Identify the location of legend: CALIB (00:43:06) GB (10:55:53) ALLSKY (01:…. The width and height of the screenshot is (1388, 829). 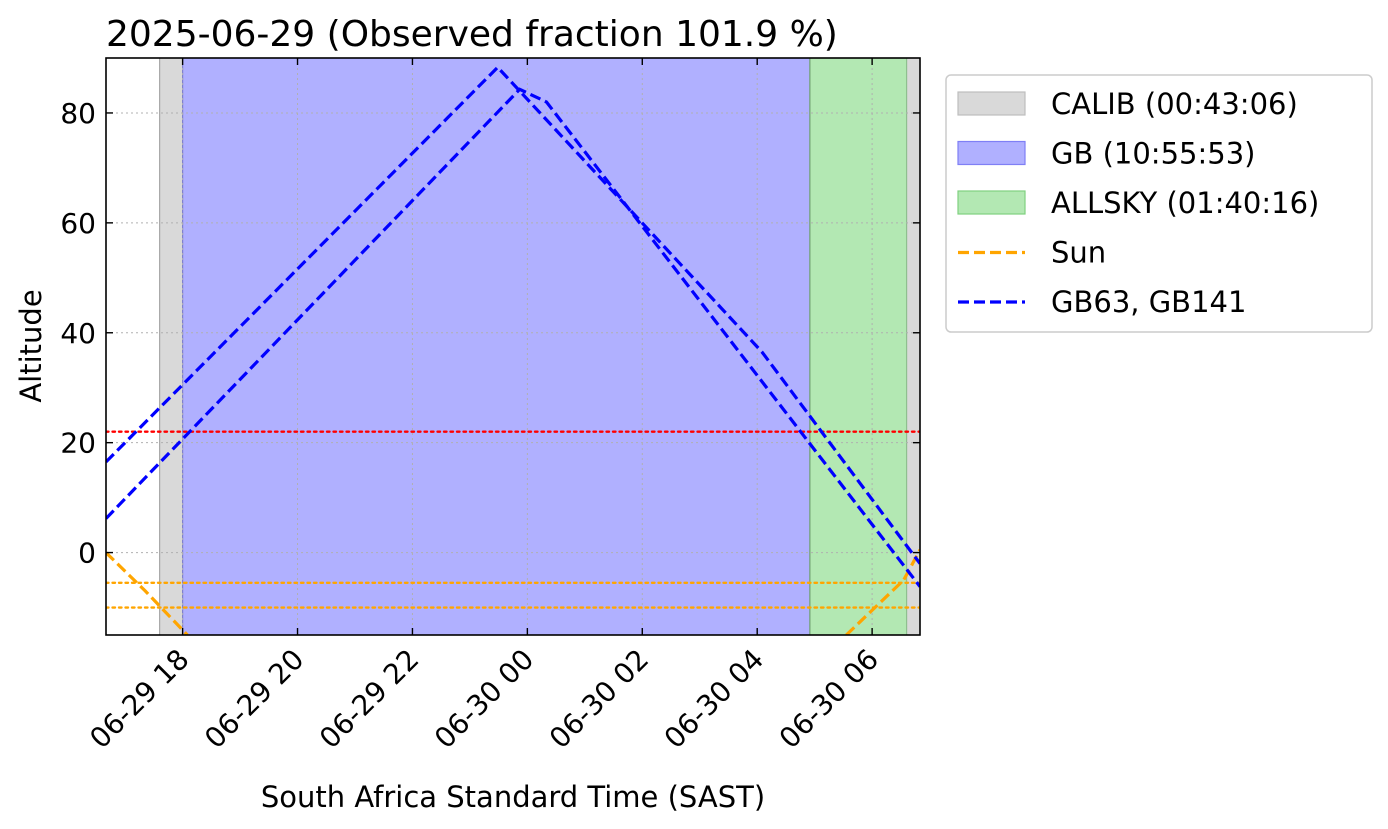
(1159, 203).